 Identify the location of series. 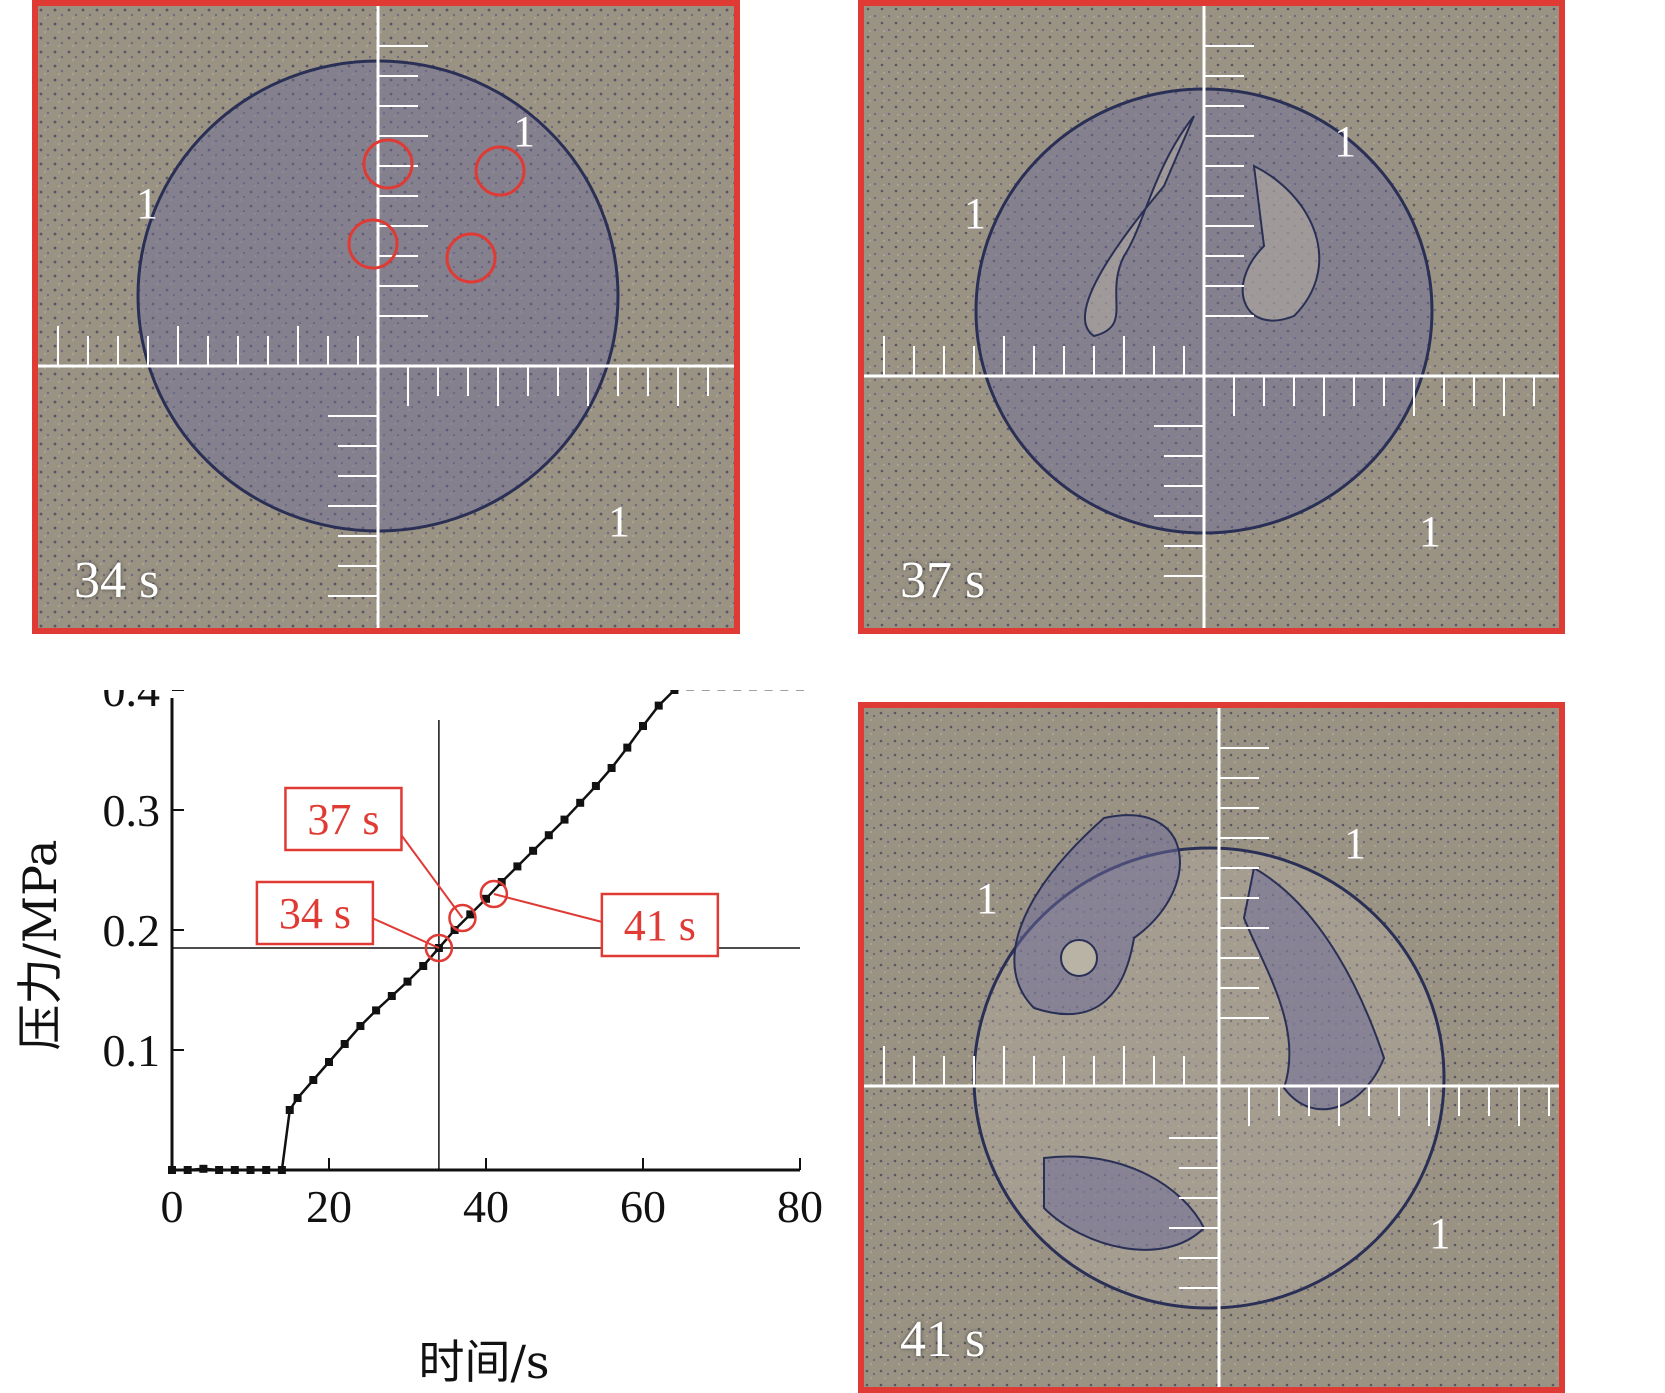
(486, 932).